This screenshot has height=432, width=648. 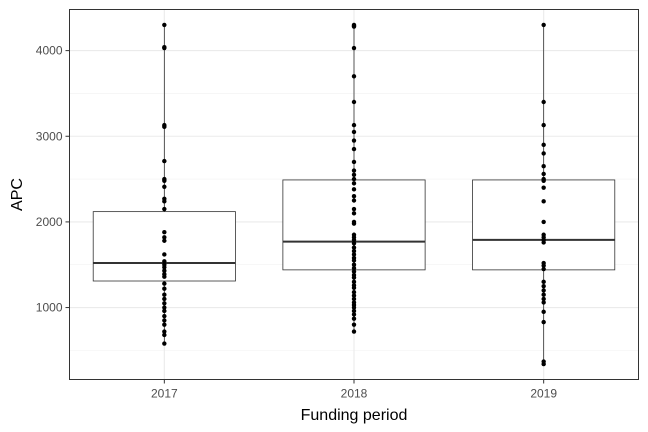 I want to click on y-tick-label: 2000, so click(x=49, y=222).